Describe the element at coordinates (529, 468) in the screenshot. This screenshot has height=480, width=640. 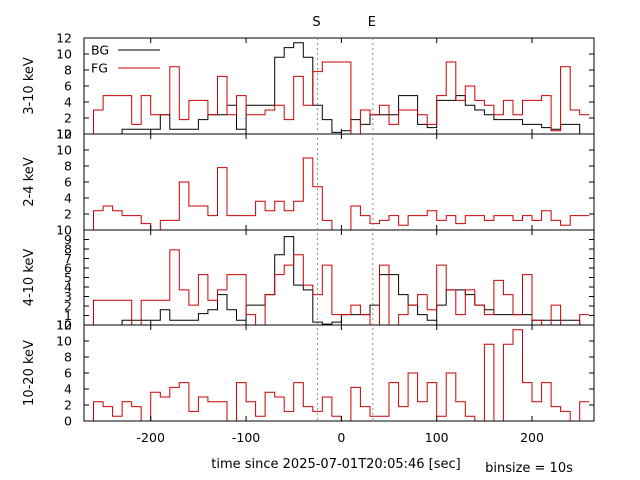
I see `binsize-label: binsize = 10s` at that location.